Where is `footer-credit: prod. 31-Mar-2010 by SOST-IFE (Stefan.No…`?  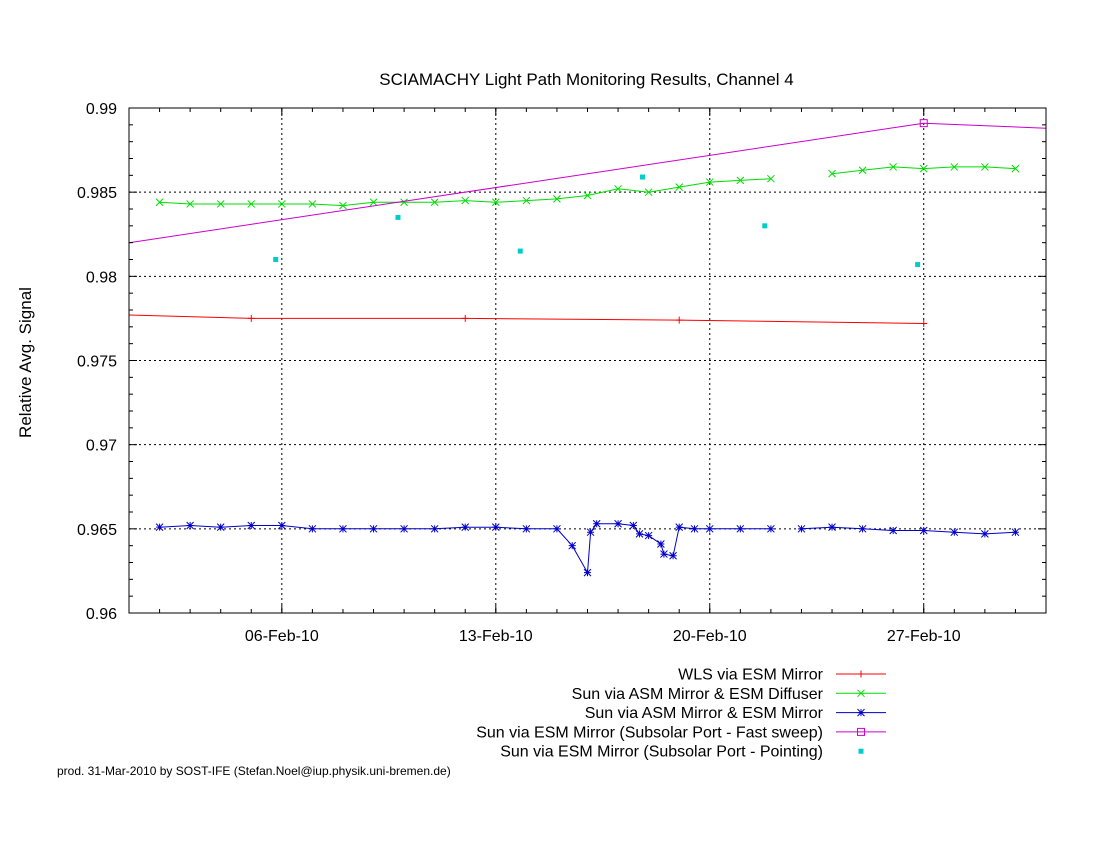 footer-credit: prod. 31-Mar-2010 by SOST-IFE (Stefan.No… is located at coordinates (254, 771).